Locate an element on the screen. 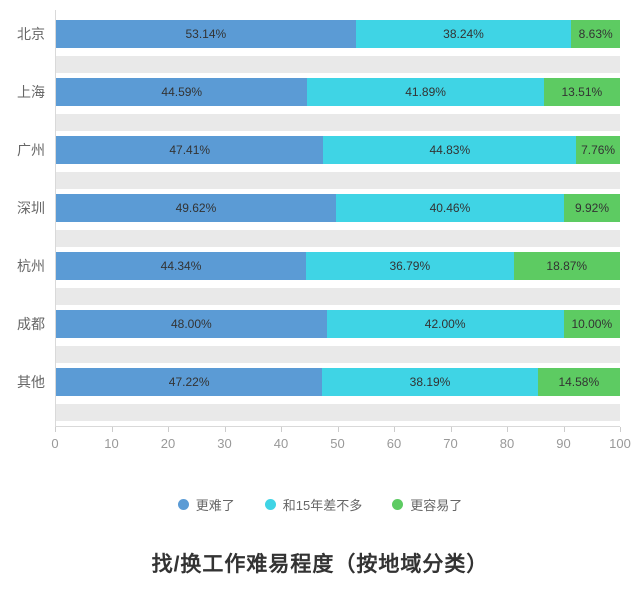  category-label: 北京 is located at coordinates (31, 34).